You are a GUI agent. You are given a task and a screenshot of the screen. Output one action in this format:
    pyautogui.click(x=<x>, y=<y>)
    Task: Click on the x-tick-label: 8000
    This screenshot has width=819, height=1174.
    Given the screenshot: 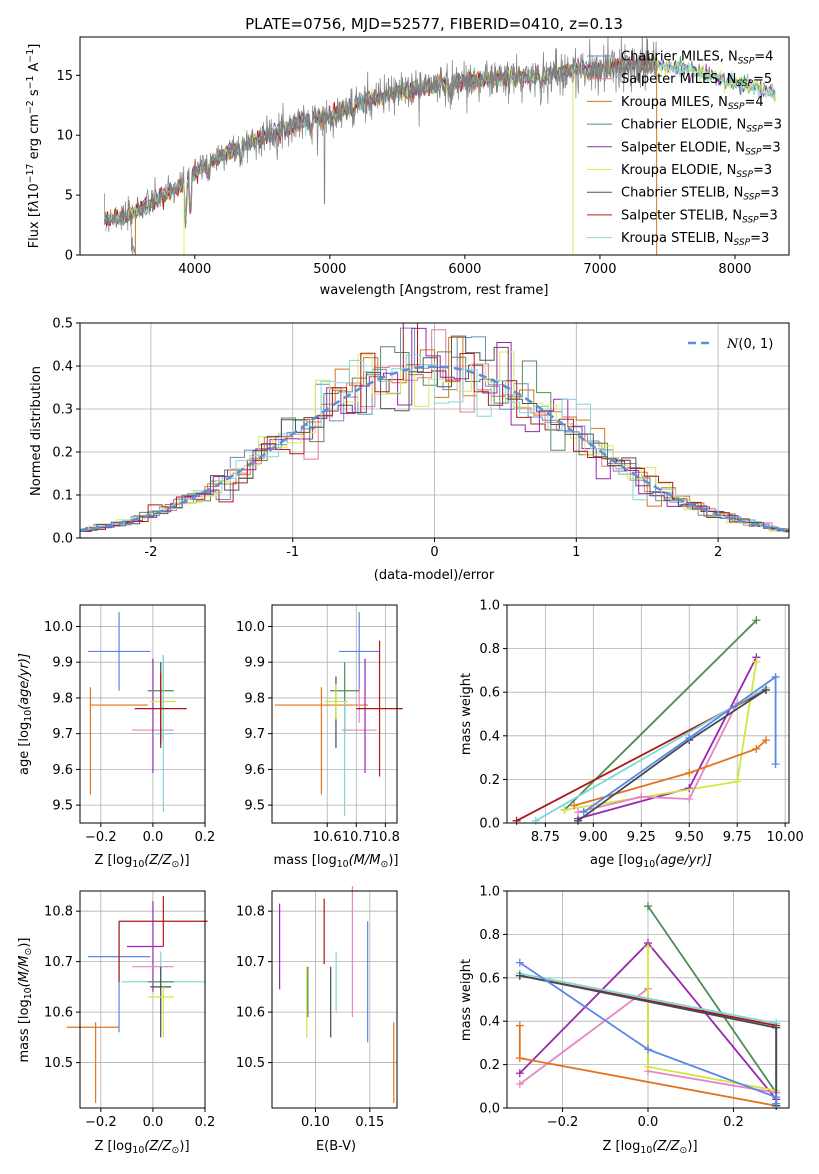 What is the action you would take?
    pyautogui.click(x=734, y=269)
    